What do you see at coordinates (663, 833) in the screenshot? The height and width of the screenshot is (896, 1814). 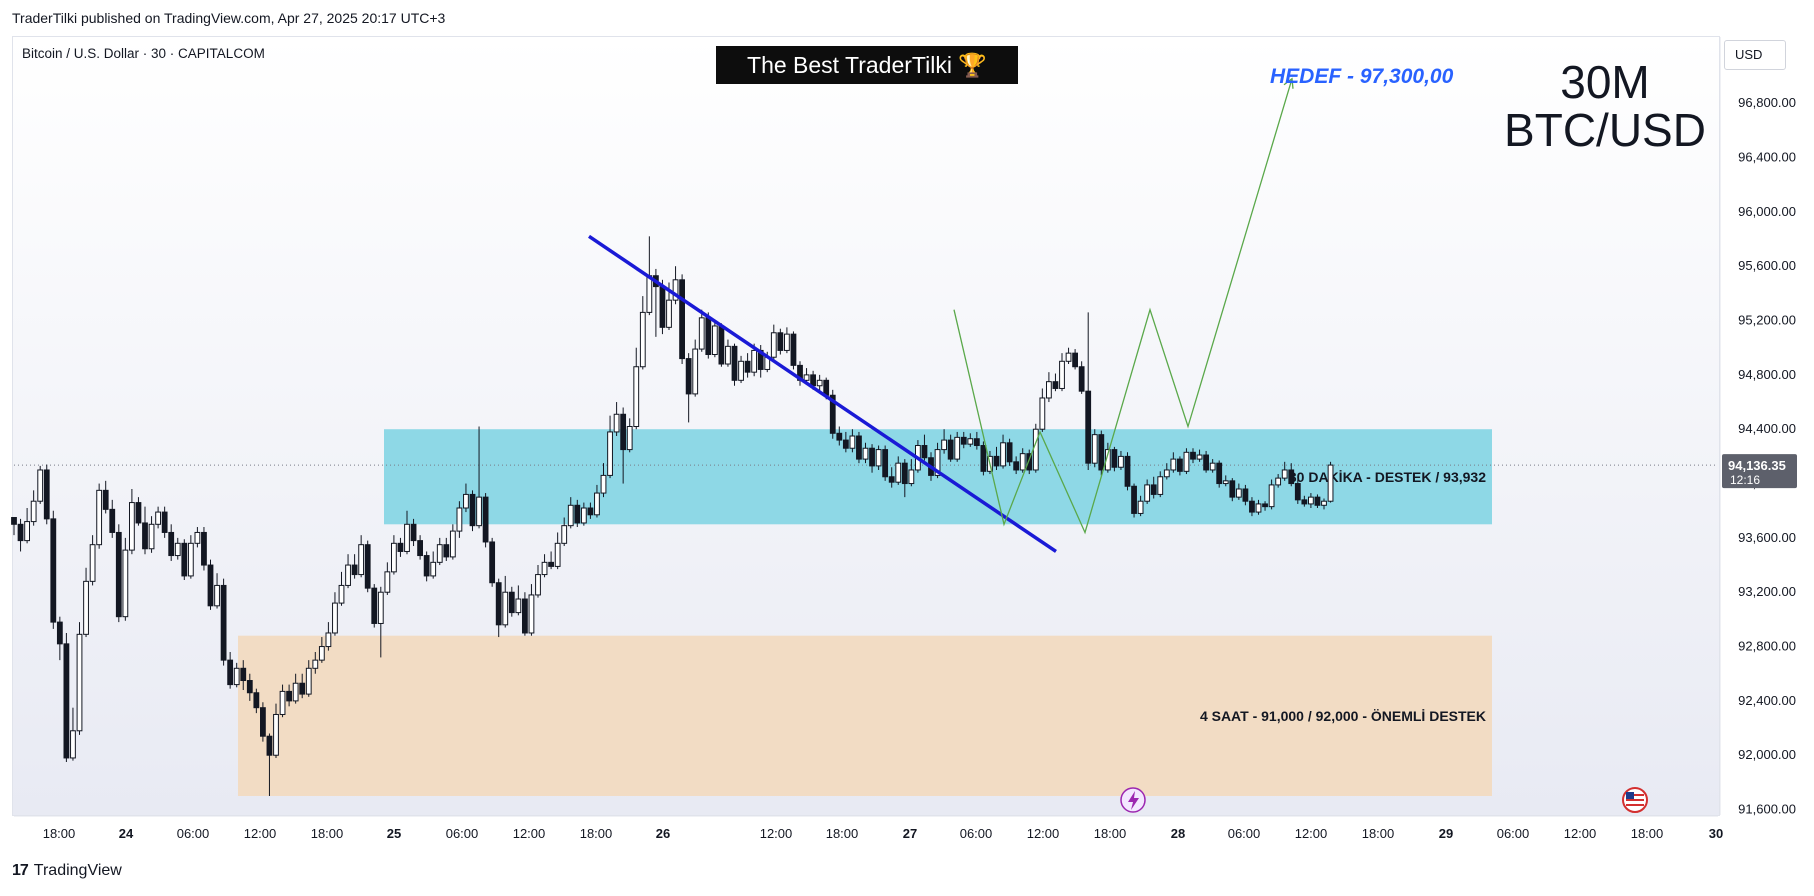 I see `x-tick-label: 26` at bounding box center [663, 833].